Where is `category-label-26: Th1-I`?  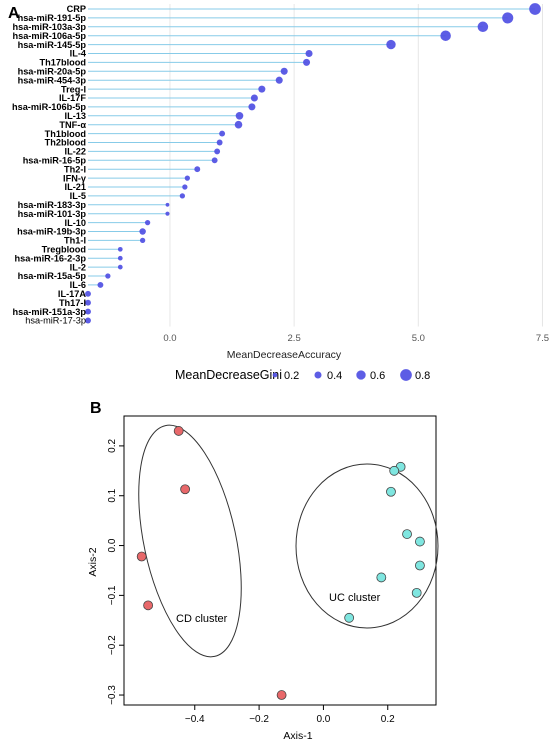
category-label-26: Th1-I is located at coordinates (75, 241).